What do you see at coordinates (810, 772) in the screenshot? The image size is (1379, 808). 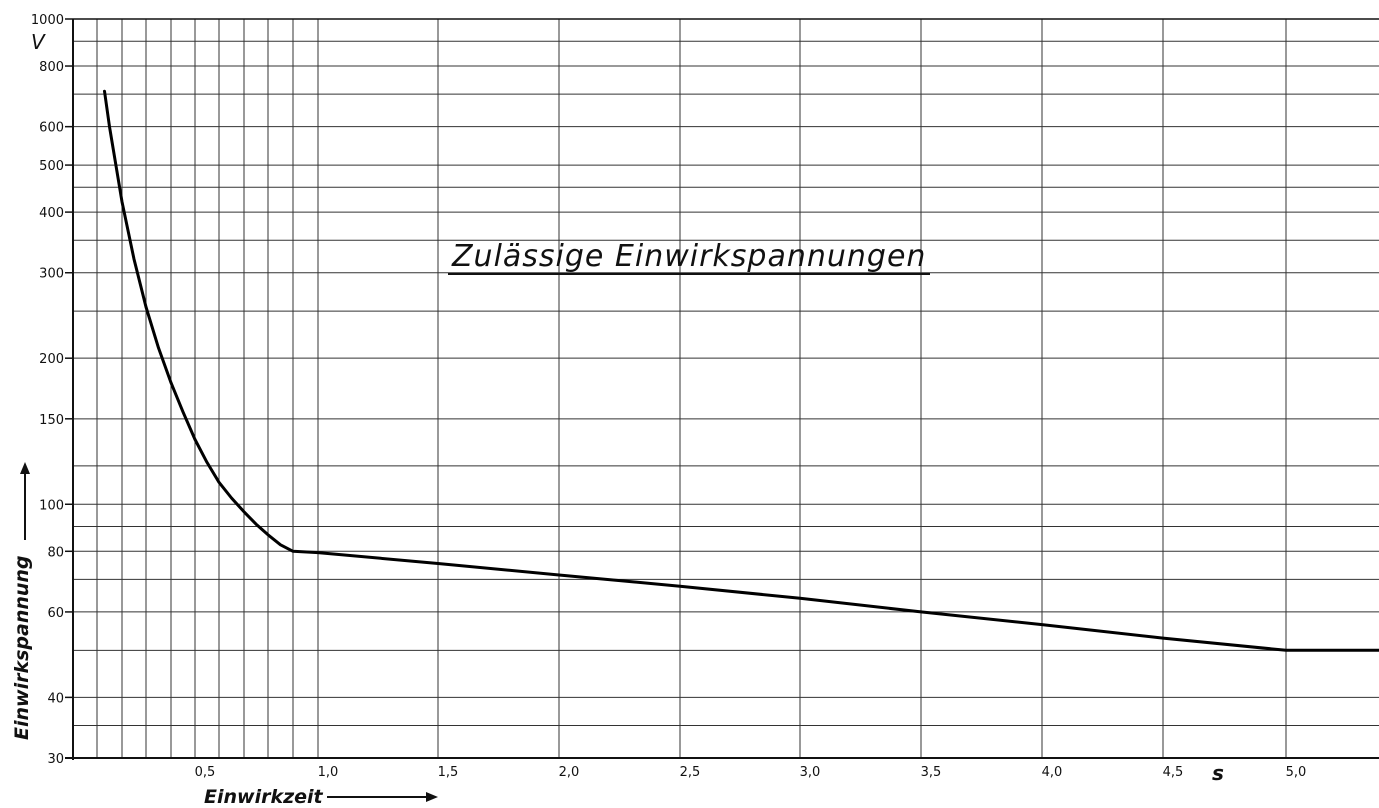 I see `x-tick-label: 3,0` at bounding box center [810, 772].